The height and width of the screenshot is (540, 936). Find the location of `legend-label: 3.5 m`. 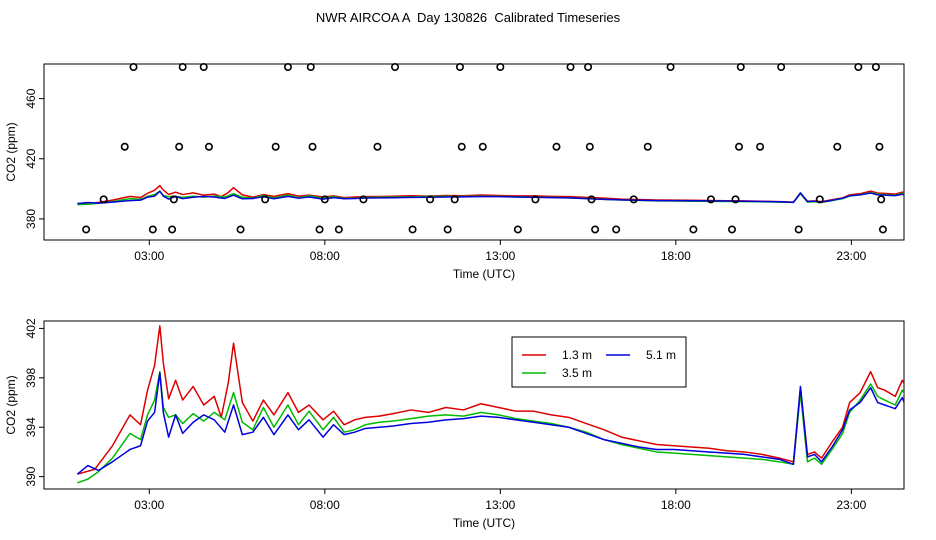

legend-label: 3.5 m is located at coordinates (577, 373).